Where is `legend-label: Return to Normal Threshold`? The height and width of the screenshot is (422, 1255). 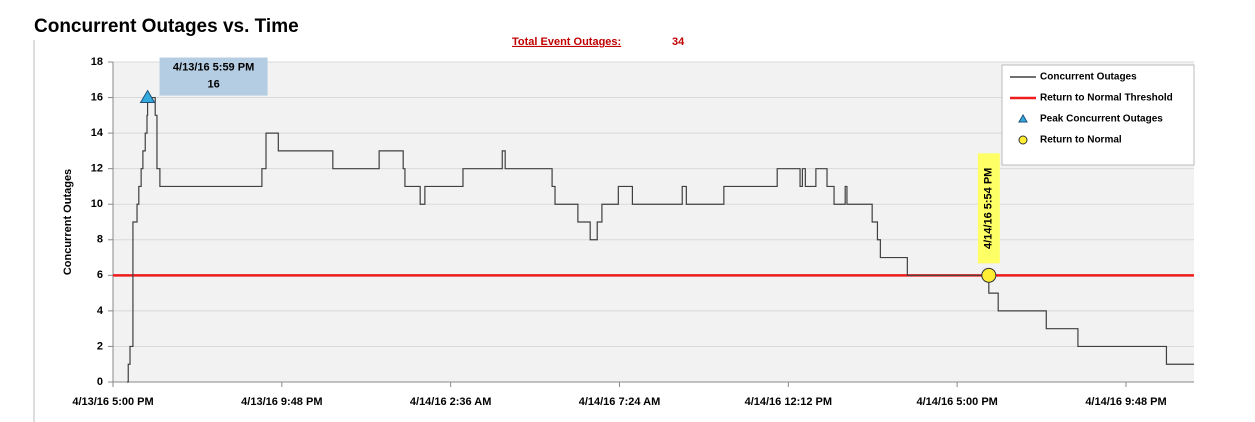 legend-label: Return to Normal Threshold is located at coordinates (1106, 98).